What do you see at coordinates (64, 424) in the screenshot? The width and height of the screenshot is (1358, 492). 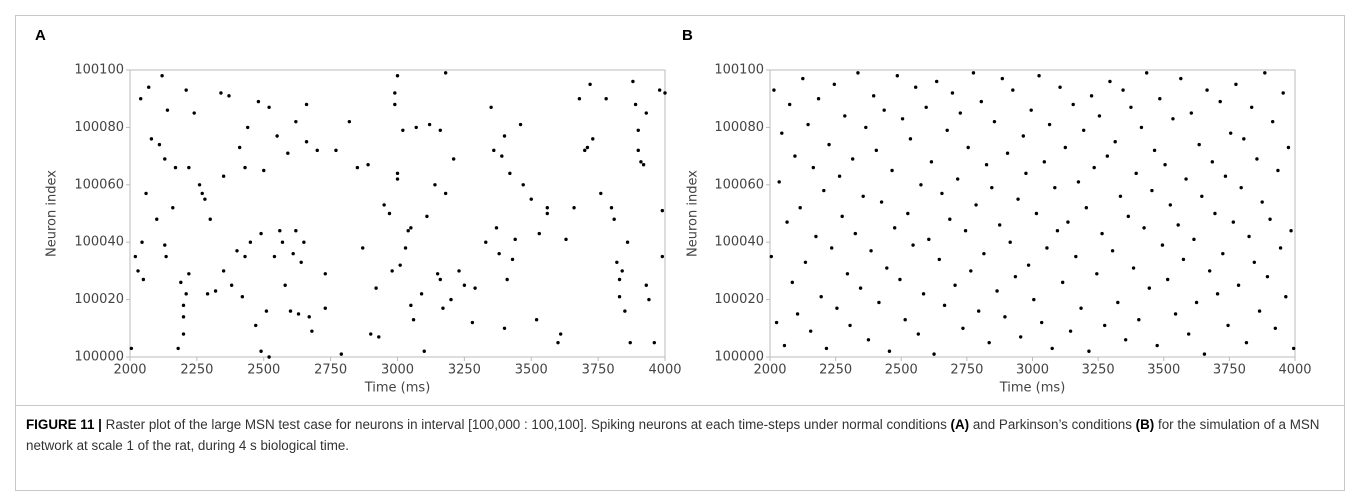 I see `caption-label: FIGURE 11 |` at bounding box center [64, 424].